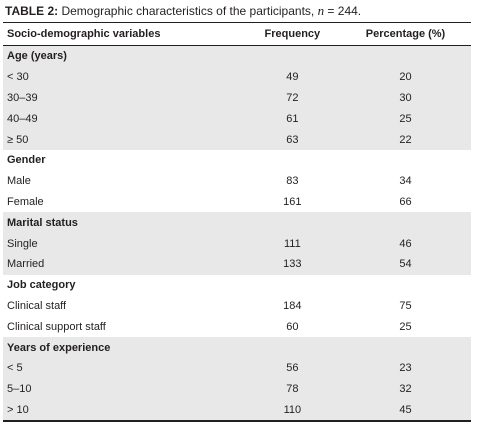  I want to click on data-row: Clinical support staff 60 25, so click(237, 326).